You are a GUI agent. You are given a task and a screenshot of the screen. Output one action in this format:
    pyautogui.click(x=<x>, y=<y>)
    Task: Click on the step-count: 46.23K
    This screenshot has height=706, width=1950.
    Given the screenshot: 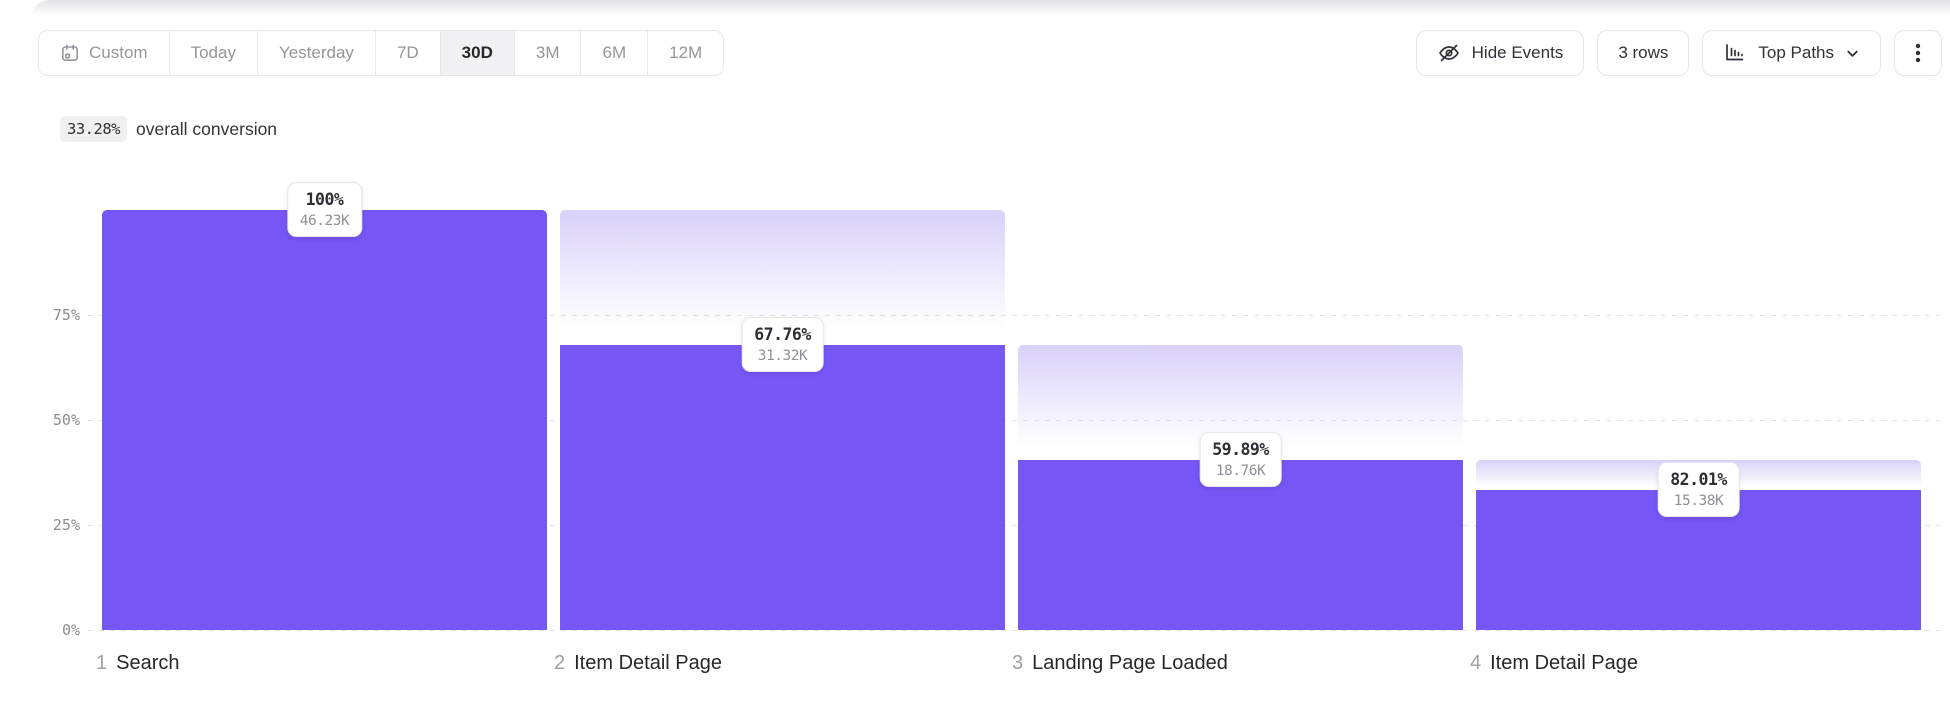 What is the action you would take?
    pyautogui.click(x=324, y=221)
    